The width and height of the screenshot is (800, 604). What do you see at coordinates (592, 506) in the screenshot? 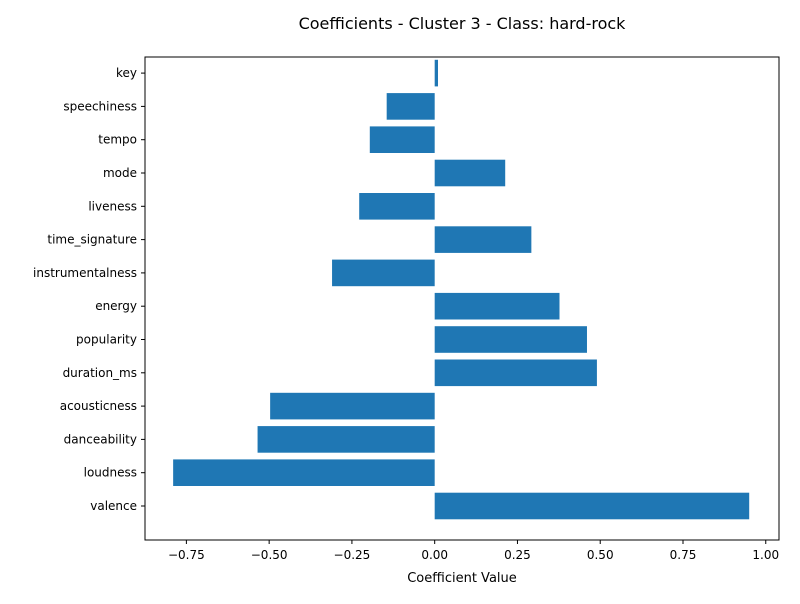
I see `bar-valence` at bounding box center [592, 506].